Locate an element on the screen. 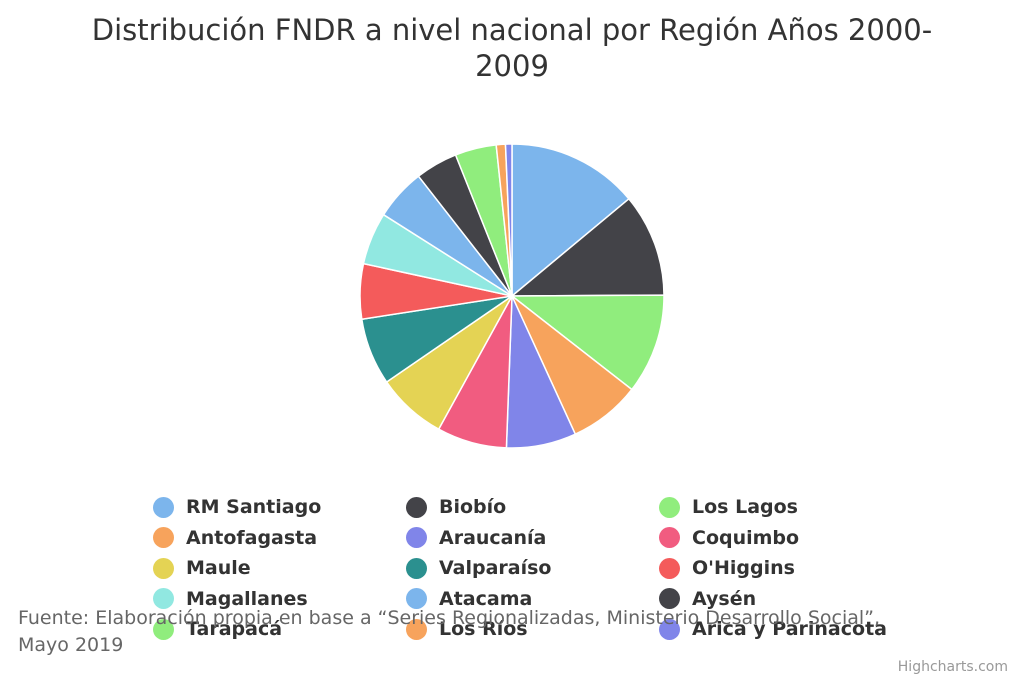 Image resolution: width=1024 pixels, height=683 pixels. legend-item: Araucanía is located at coordinates (476, 538).